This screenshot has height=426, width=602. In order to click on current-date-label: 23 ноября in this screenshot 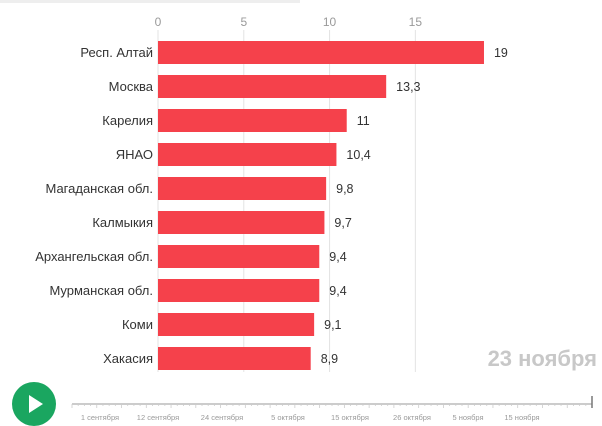, I will do `click(542, 358)`.